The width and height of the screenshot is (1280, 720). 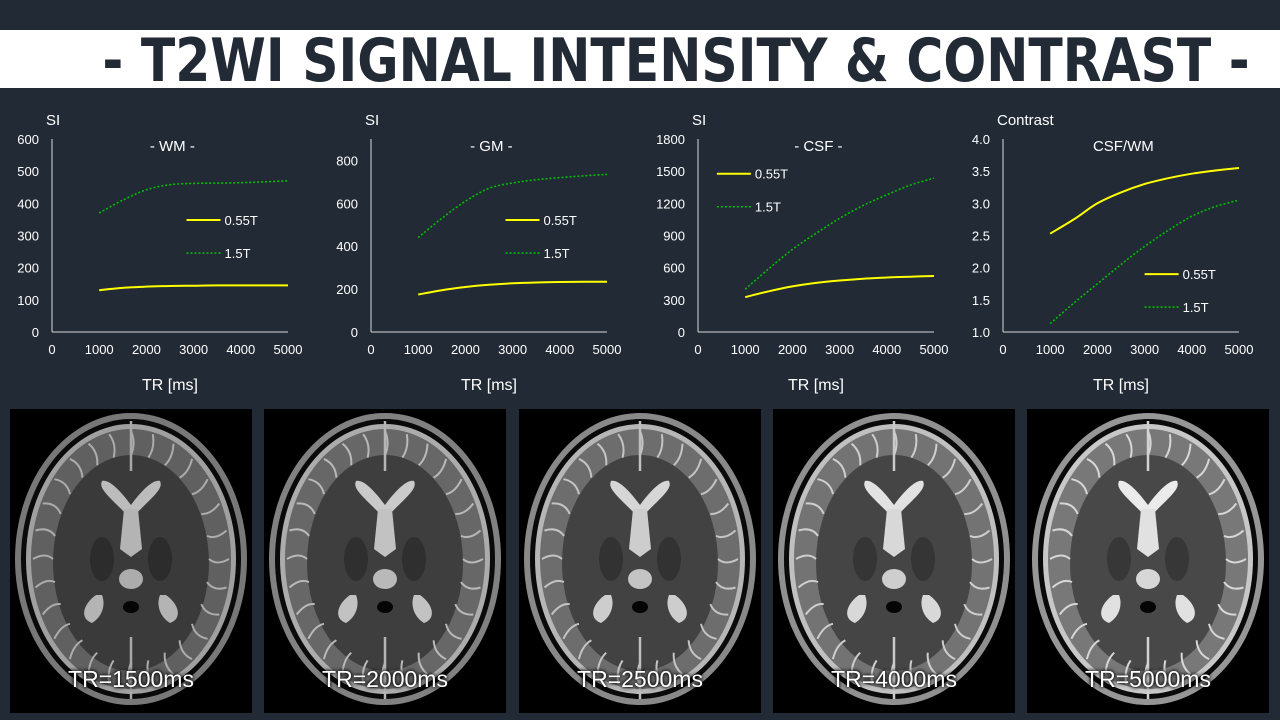 What do you see at coordinates (981, 268) in the screenshot?
I see `y-tick-label: 2.0` at bounding box center [981, 268].